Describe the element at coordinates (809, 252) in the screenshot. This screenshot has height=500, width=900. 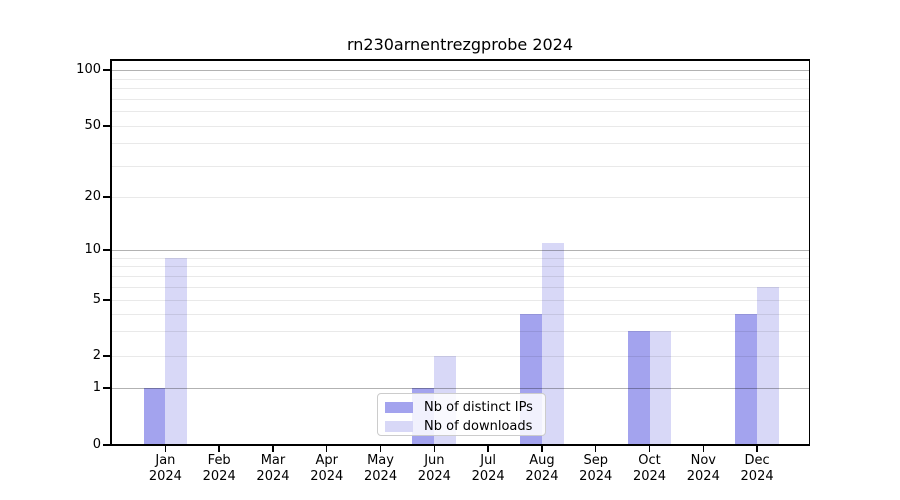
I see `axis-spine-right` at that location.